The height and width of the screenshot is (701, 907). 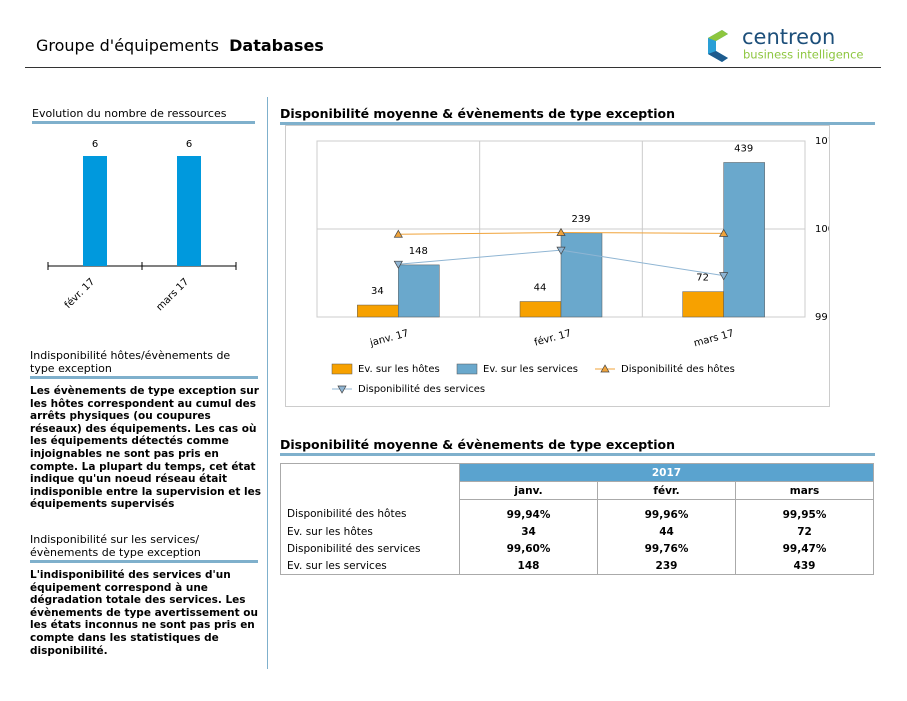 What do you see at coordinates (540, 288) in the screenshot?
I see `value-label: 44` at bounding box center [540, 288].